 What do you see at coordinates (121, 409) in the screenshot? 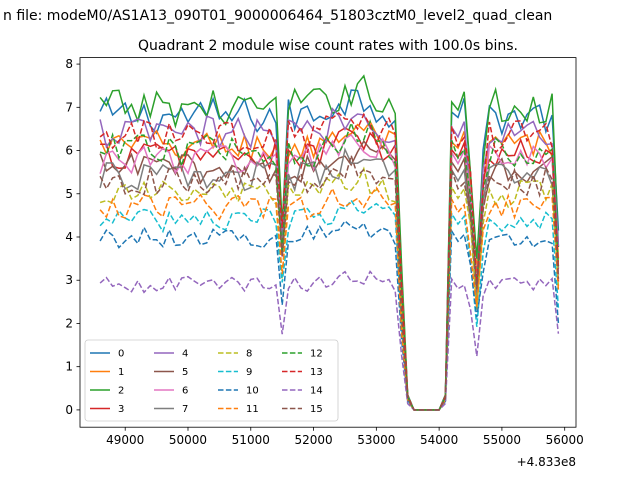
I see `legend-label-3: 3` at bounding box center [121, 409].